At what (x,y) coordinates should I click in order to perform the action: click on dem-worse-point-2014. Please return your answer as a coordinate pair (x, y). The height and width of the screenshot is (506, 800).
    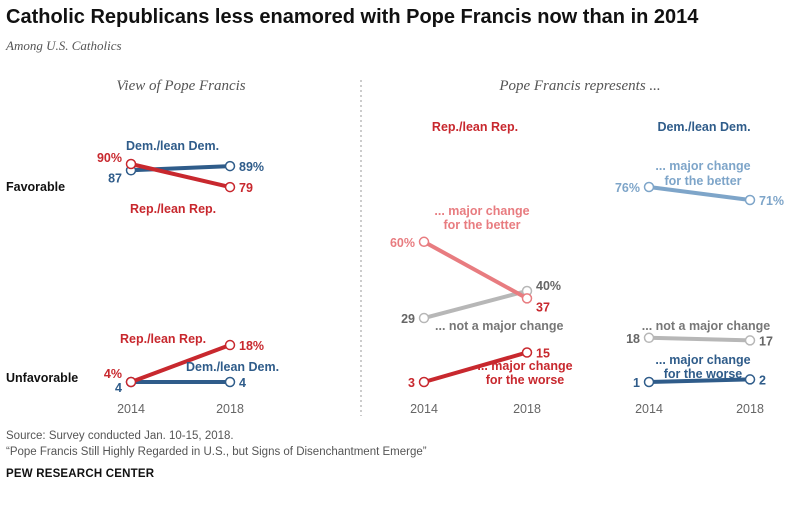
    Looking at the image, I should click on (649, 382).